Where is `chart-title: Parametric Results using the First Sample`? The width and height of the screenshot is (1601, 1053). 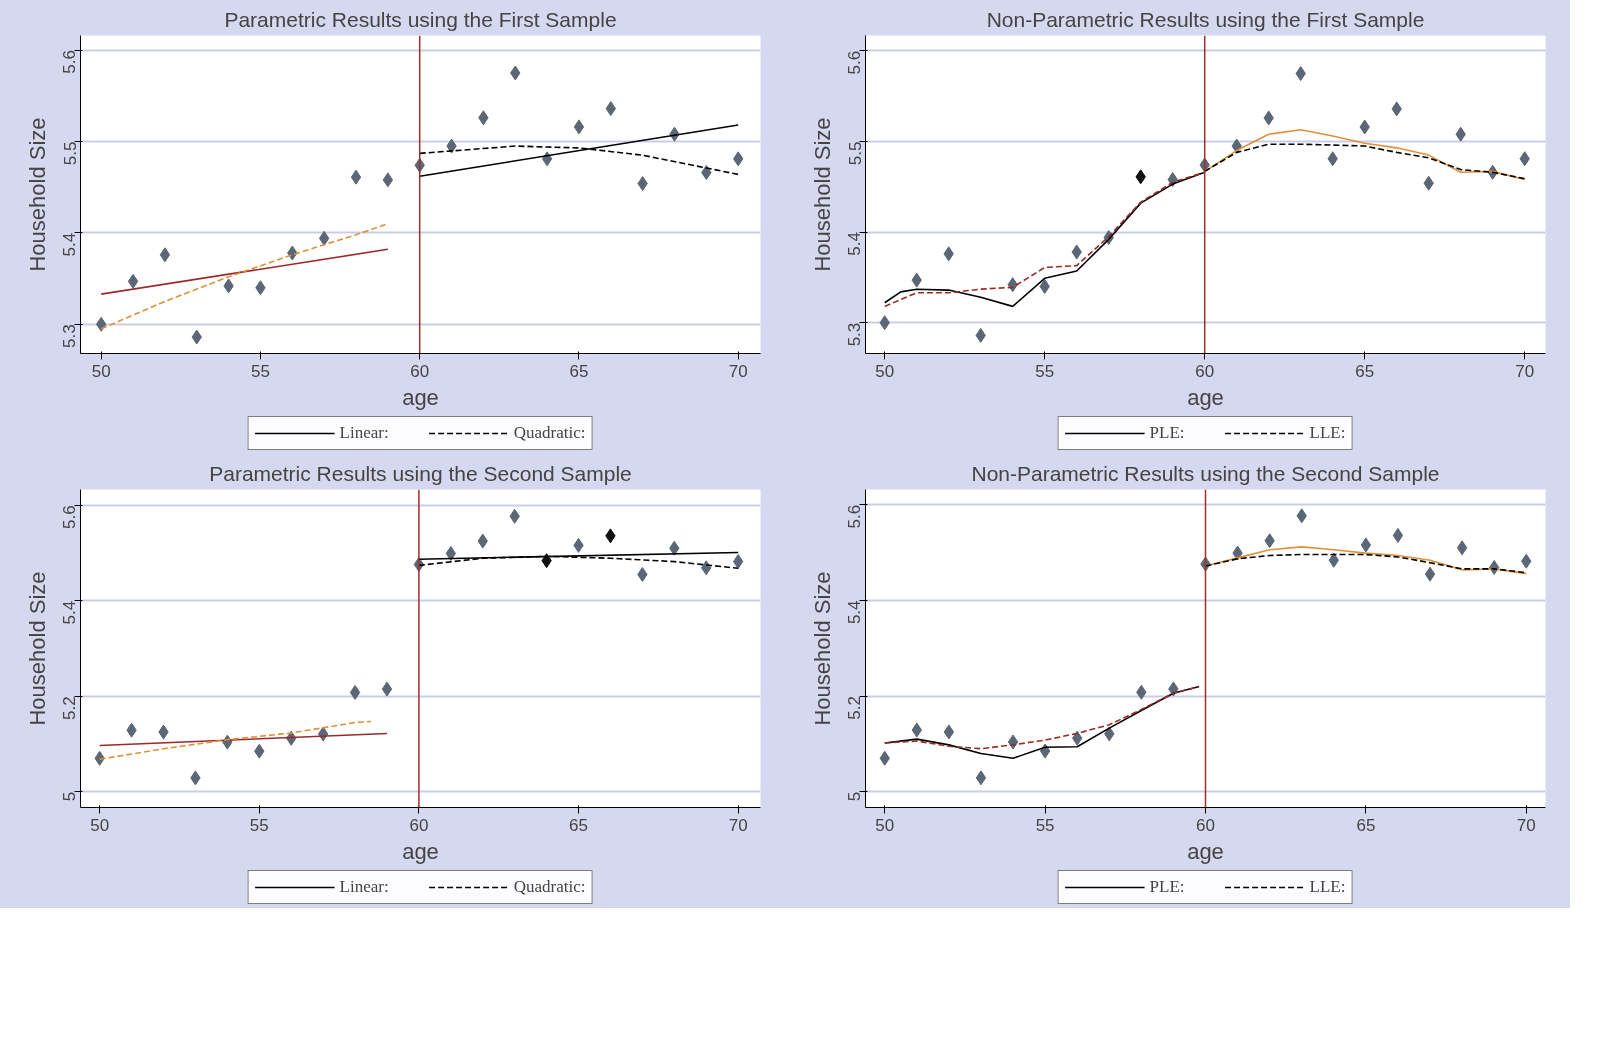 chart-title: Parametric Results using the First Sample is located at coordinates (420, 19).